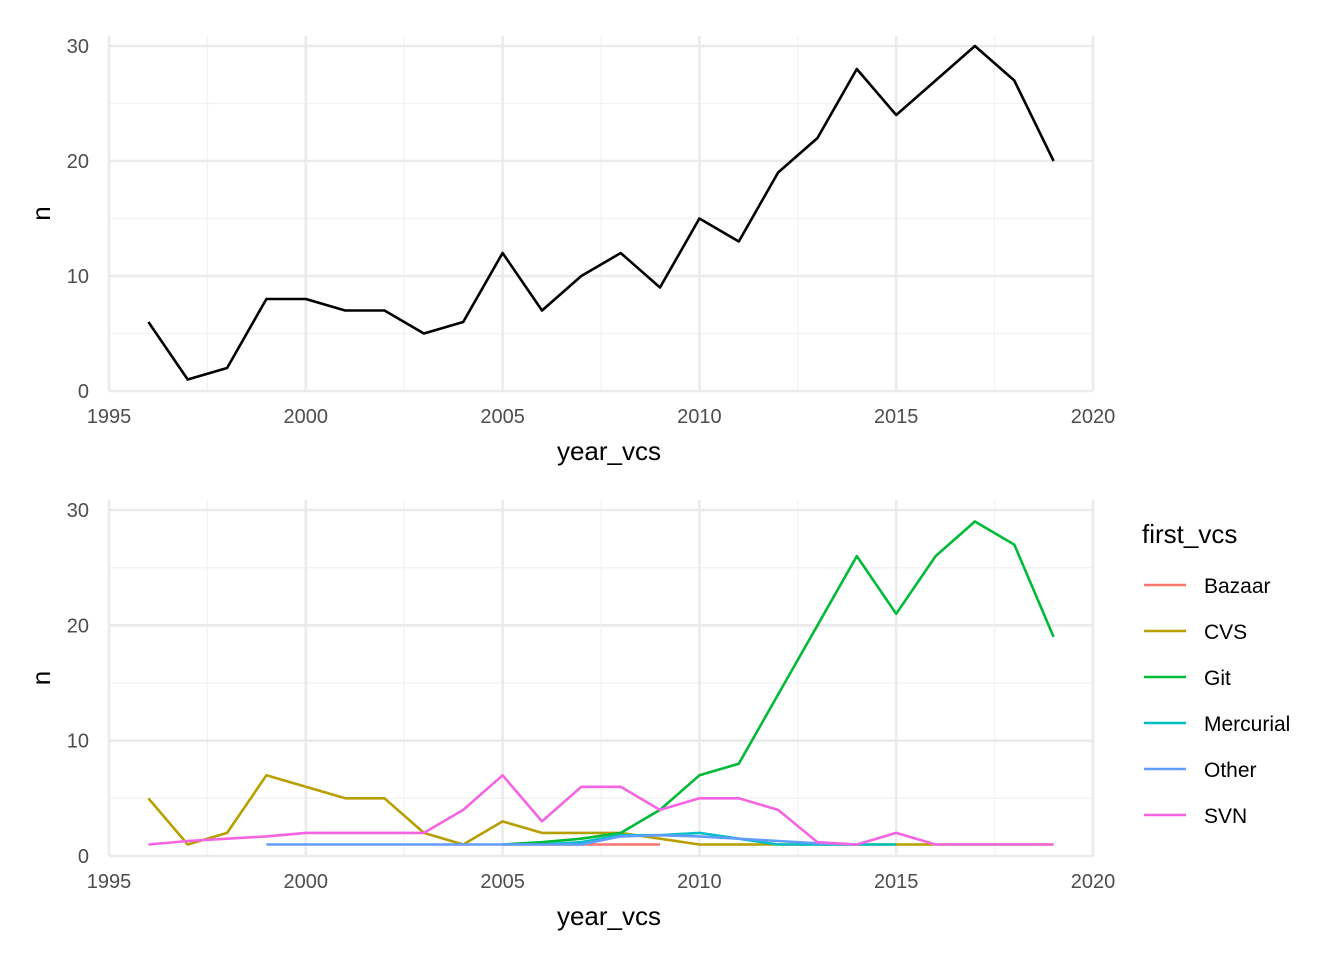 Image resolution: width=1344 pixels, height=960 pixels. I want to click on legend-label: Mercurial, so click(1247, 724).